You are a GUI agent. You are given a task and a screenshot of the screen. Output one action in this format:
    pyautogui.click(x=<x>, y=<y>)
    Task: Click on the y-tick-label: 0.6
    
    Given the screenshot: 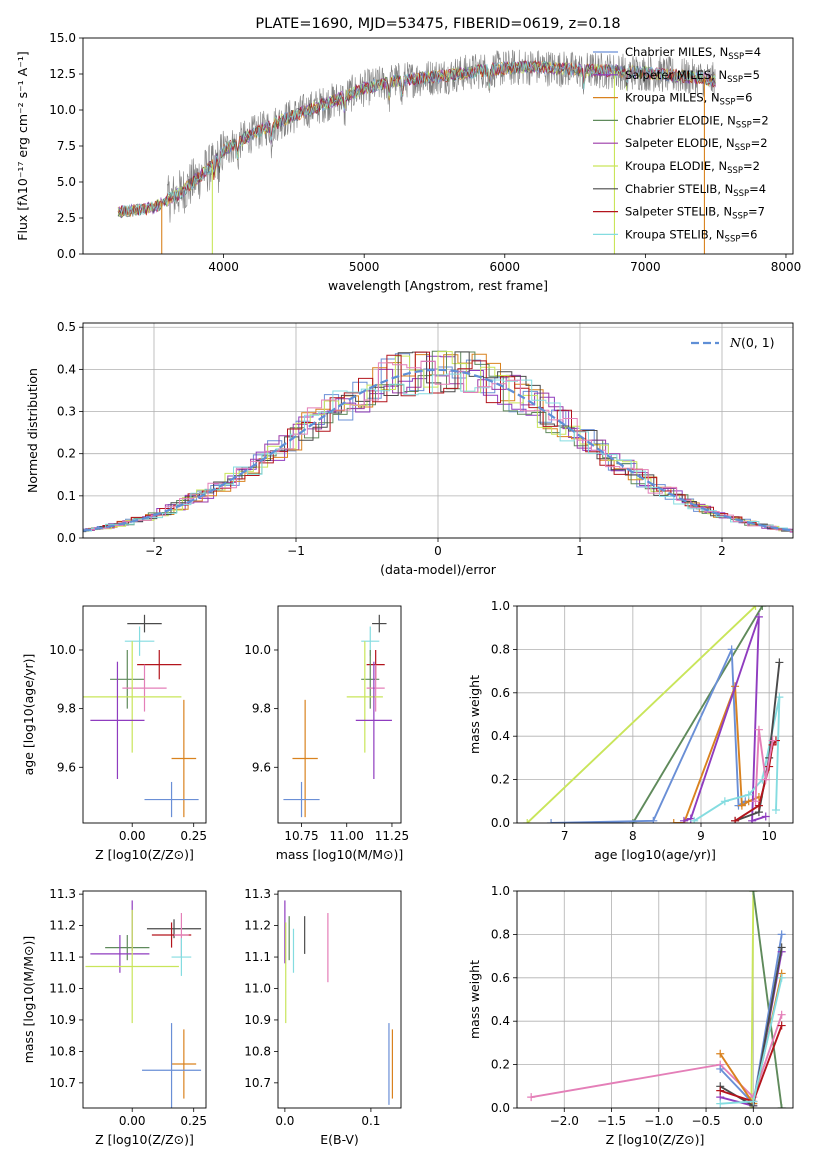 What is the action you would take?
    pyautogui.click(x=500, y=978)
    